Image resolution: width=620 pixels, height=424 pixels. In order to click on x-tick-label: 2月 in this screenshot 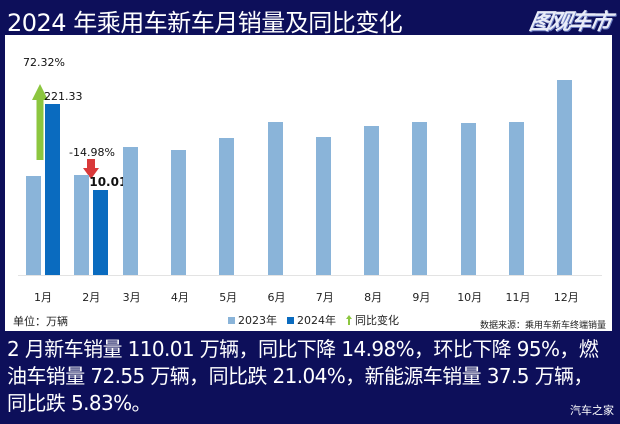, I will do `click(91, 297)`.